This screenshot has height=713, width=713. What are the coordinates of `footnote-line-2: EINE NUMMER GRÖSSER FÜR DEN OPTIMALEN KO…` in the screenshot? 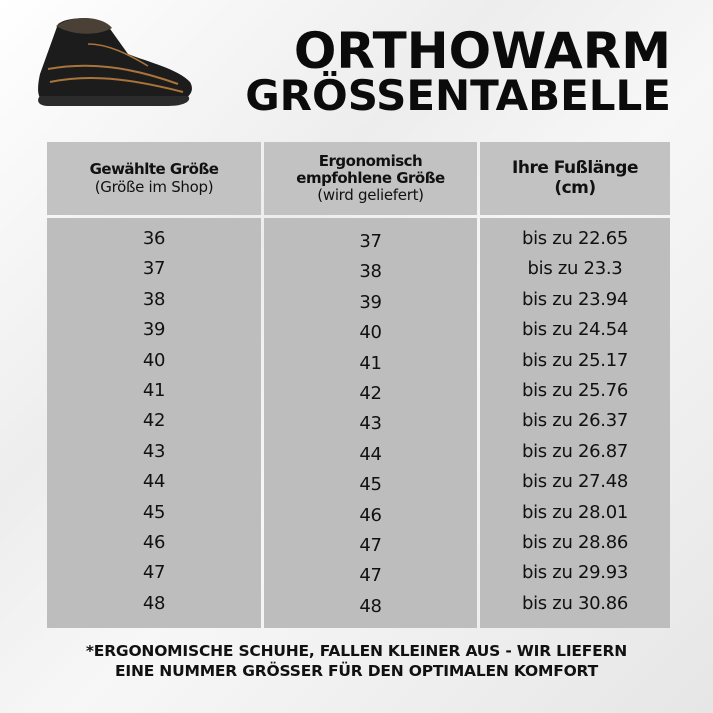 It's located at (356, 671).